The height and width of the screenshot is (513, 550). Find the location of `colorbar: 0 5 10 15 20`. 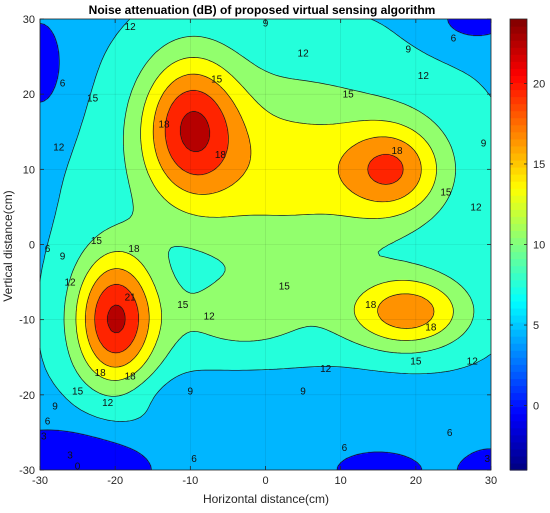

colorbar: 0 5 10 15 20 is located at coordinates (527, 244).